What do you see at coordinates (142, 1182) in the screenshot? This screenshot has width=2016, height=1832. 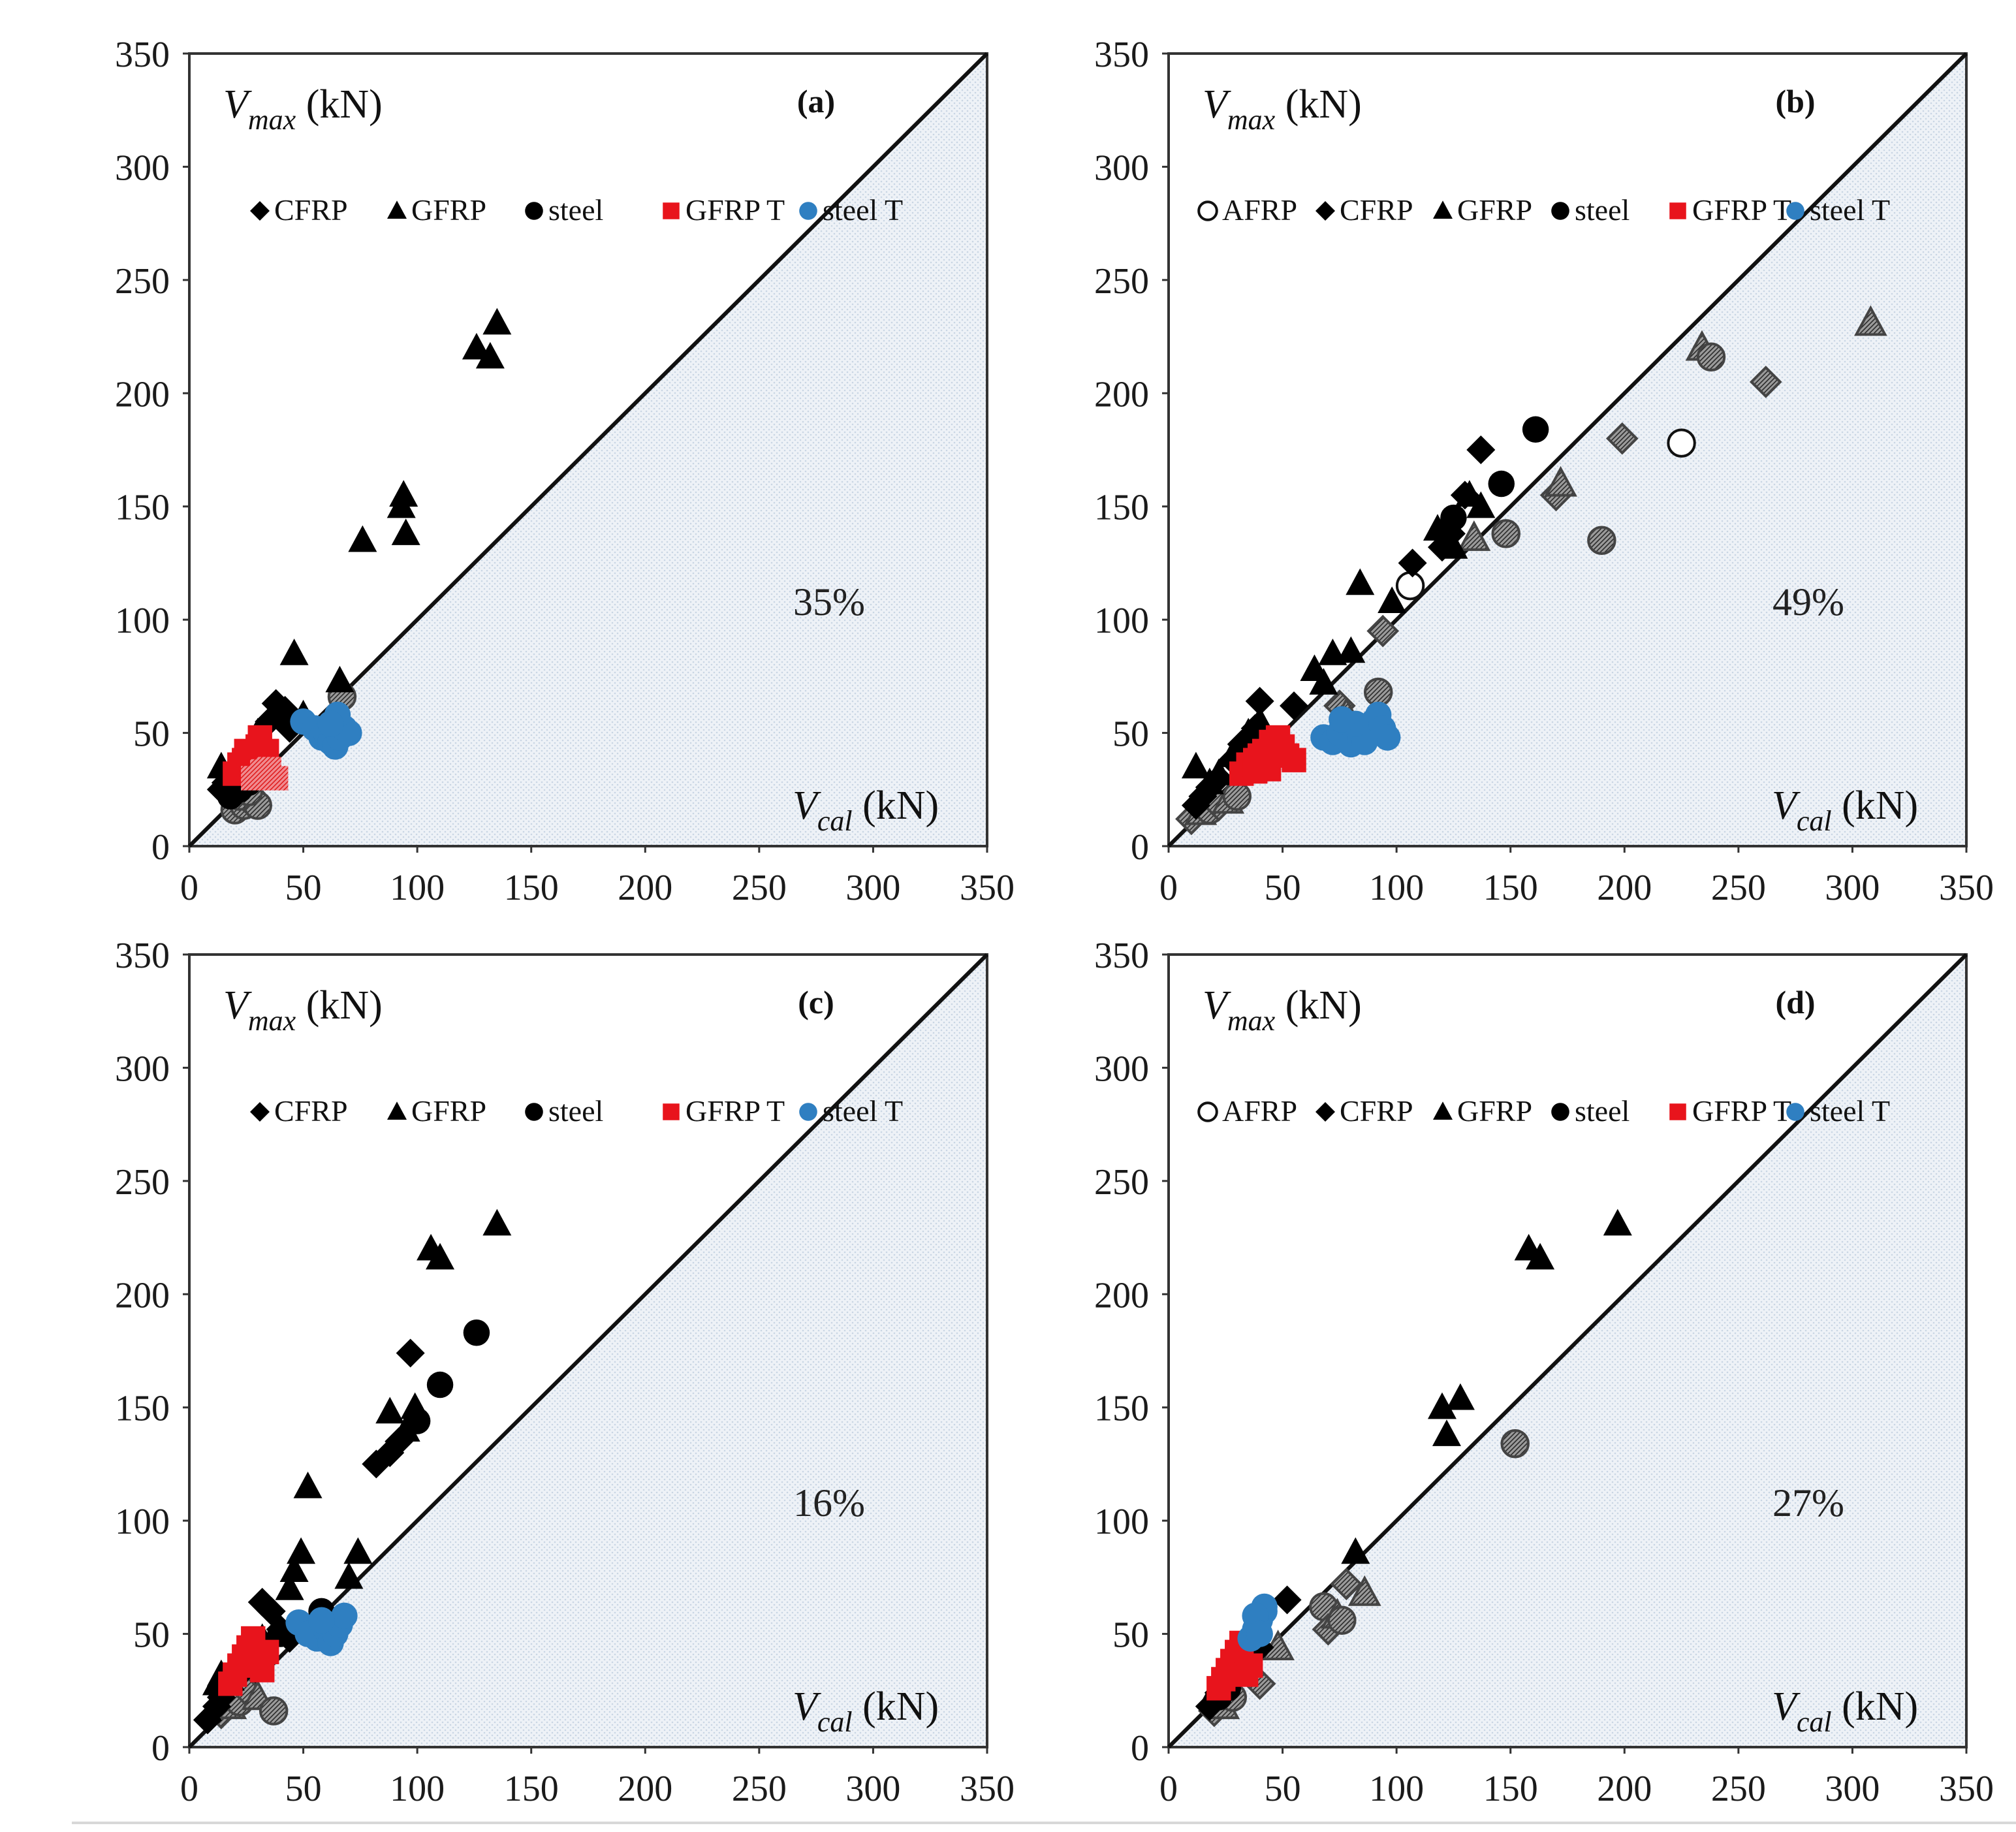 I see `y-tick-label: 250` at bounding box center [142, 1182].